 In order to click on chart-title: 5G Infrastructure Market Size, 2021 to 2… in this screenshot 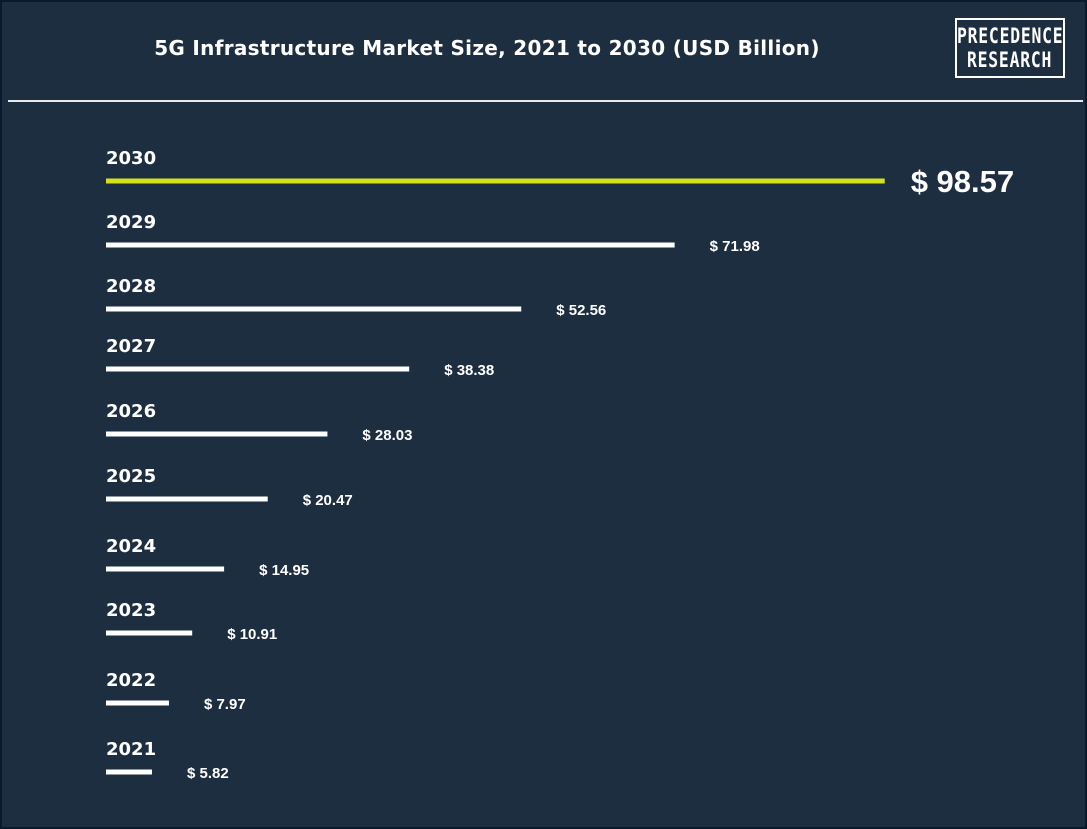, I will do `click(487, 48)`.